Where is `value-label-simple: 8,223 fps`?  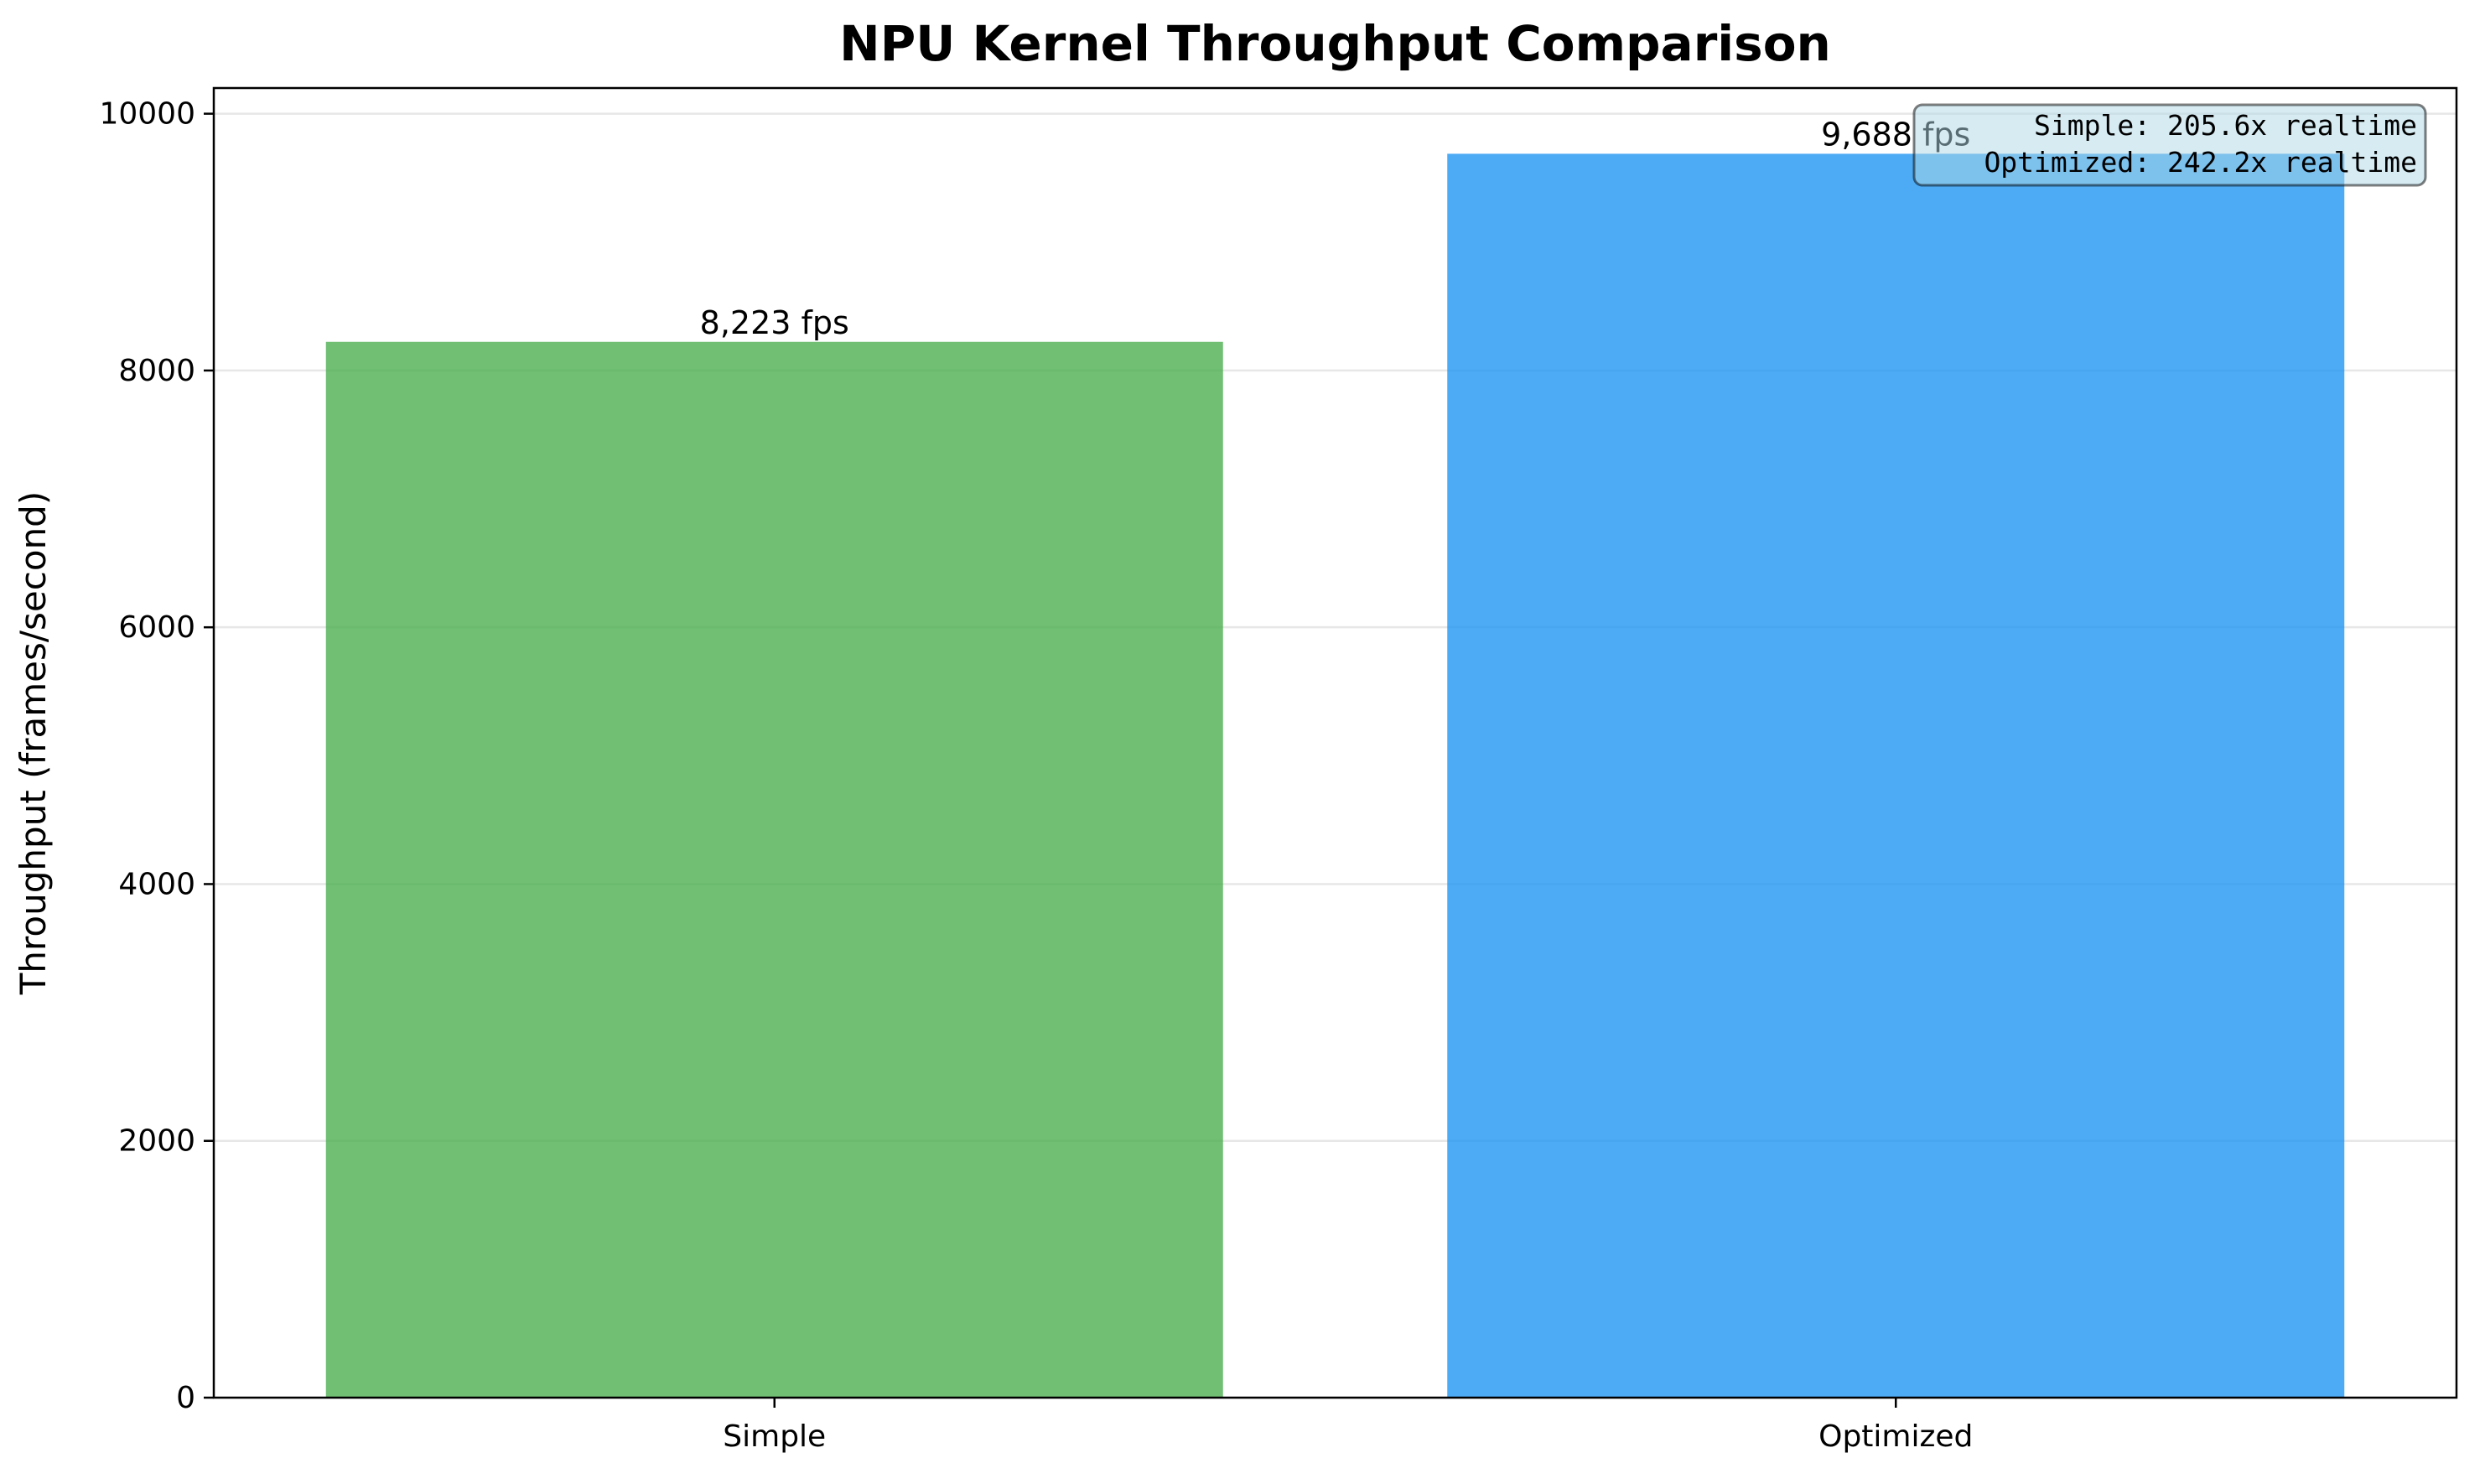 value-label-simple: 8,223 fps is located at coordinates (774, 322).